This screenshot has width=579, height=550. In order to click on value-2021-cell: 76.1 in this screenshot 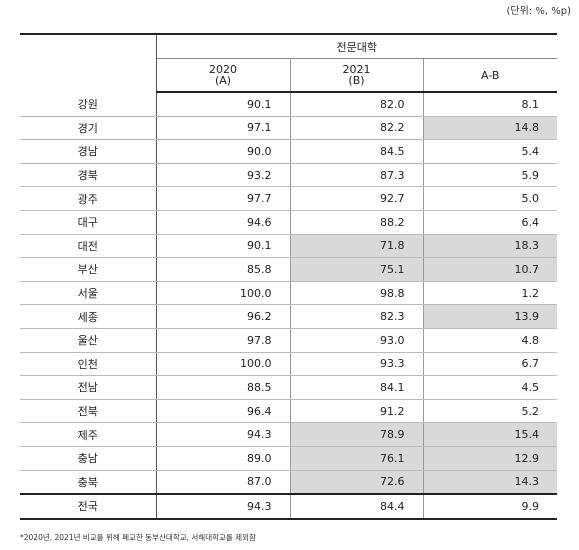, I will do `click(356, 458)`.